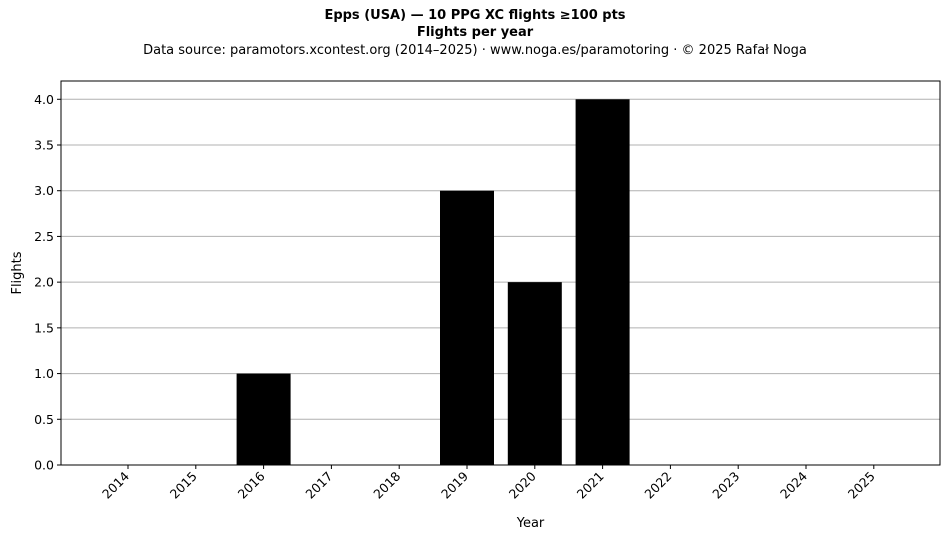 The height and width of the screenshot is (539, 950). I want to click on x-tick-label: 2025, so click(861, 485).